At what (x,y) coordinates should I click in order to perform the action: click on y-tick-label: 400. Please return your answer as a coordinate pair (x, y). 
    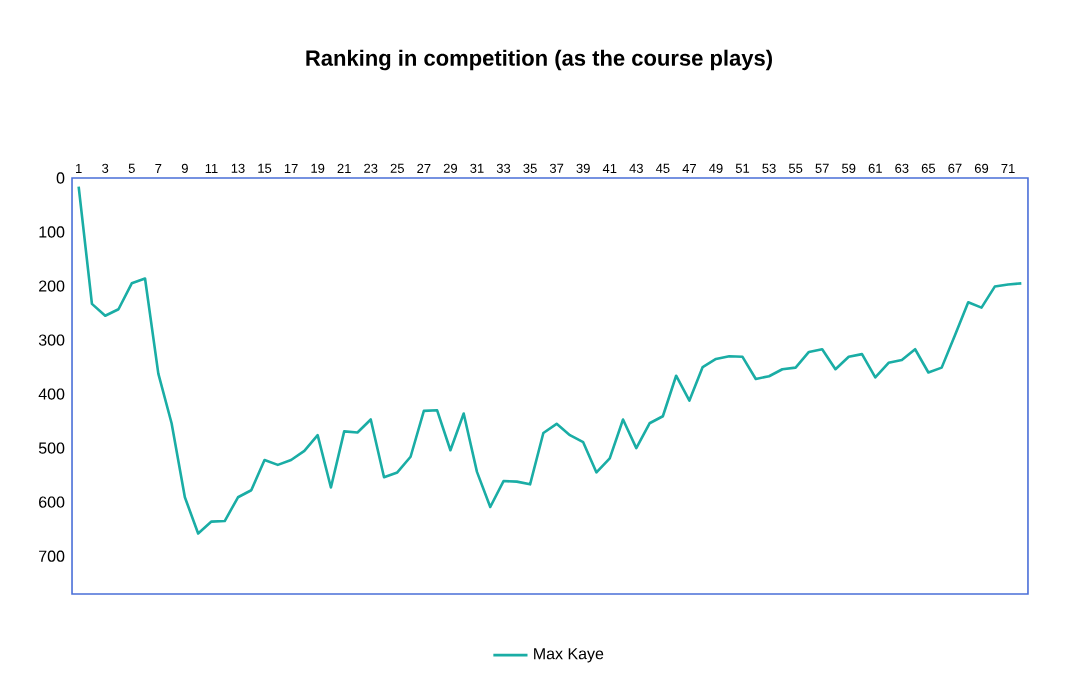
    Looking at the image, I should click on (51, 394).